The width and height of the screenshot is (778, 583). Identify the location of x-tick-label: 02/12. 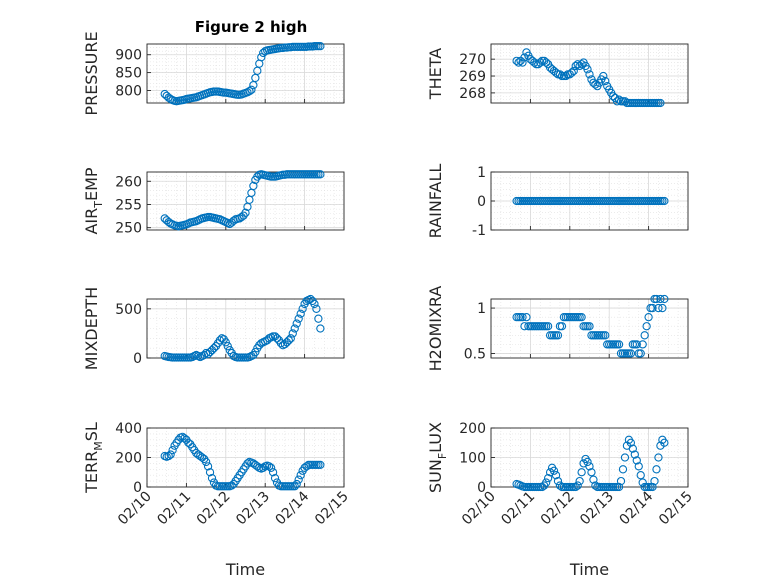
(214, 509).